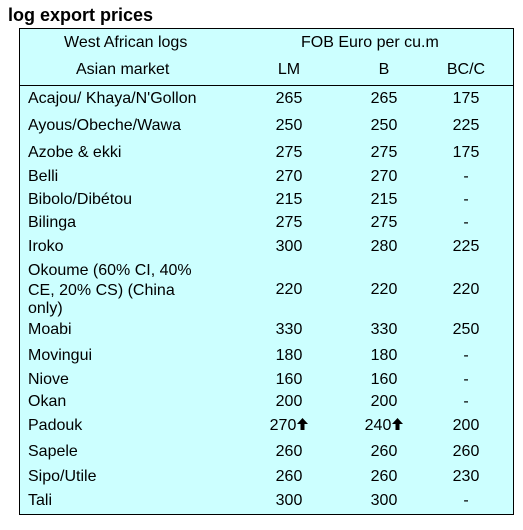  What do you see at coordinates (289, 329) in the screenshot?
I see `row-lm-price: 330` at bounding box center [289, 329].